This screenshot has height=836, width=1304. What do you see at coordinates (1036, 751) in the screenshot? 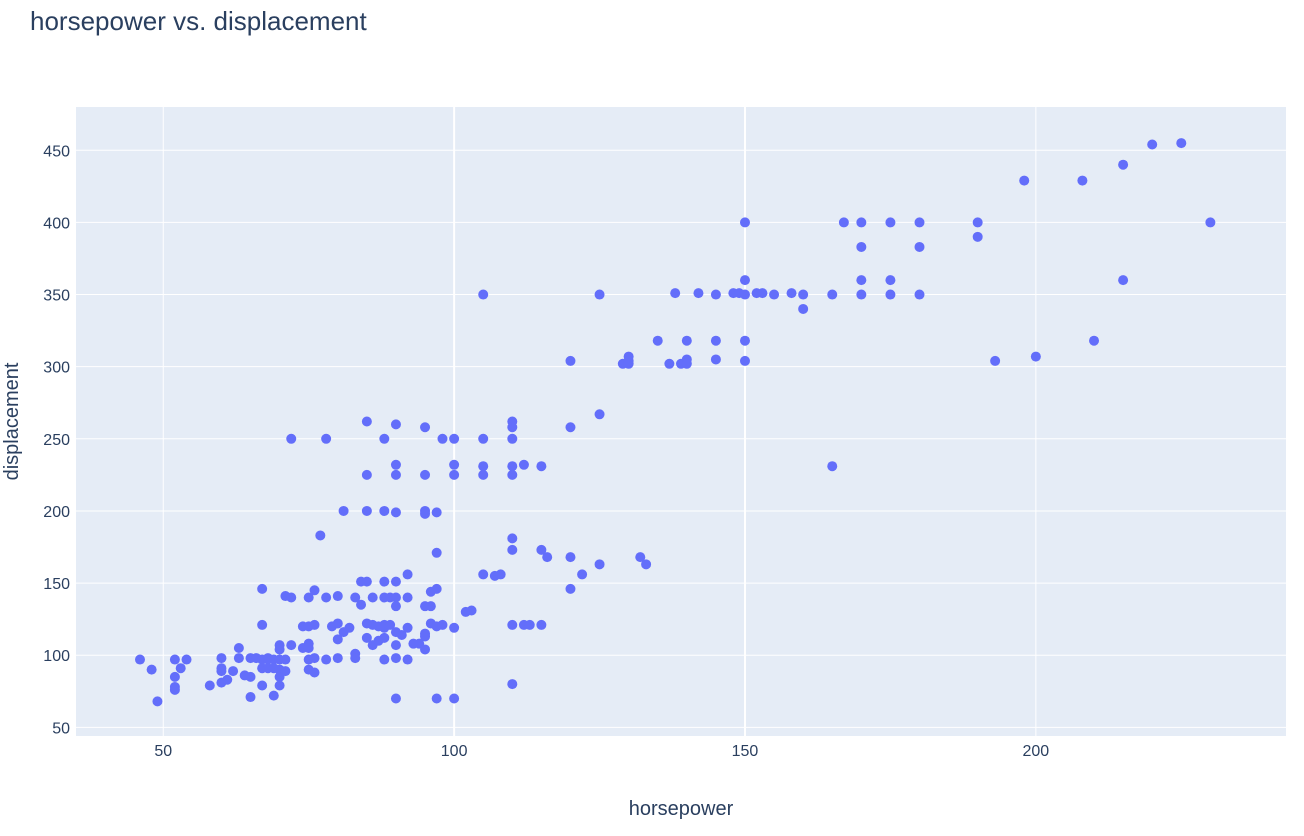
I see `x-tick-label: 200` at bounding box center [1036, 751].